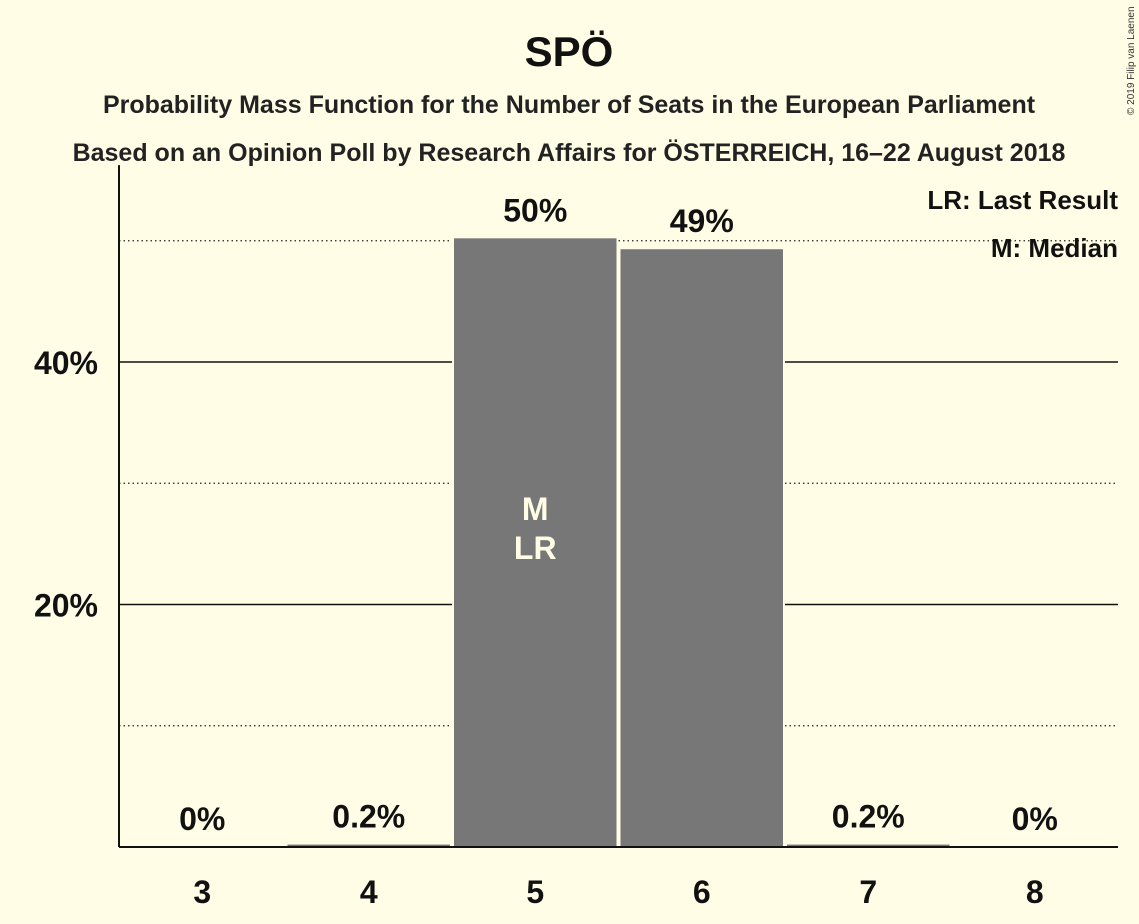 The image size is (1139, 924). I want to click on data-label: 50%, so click(535, 210).